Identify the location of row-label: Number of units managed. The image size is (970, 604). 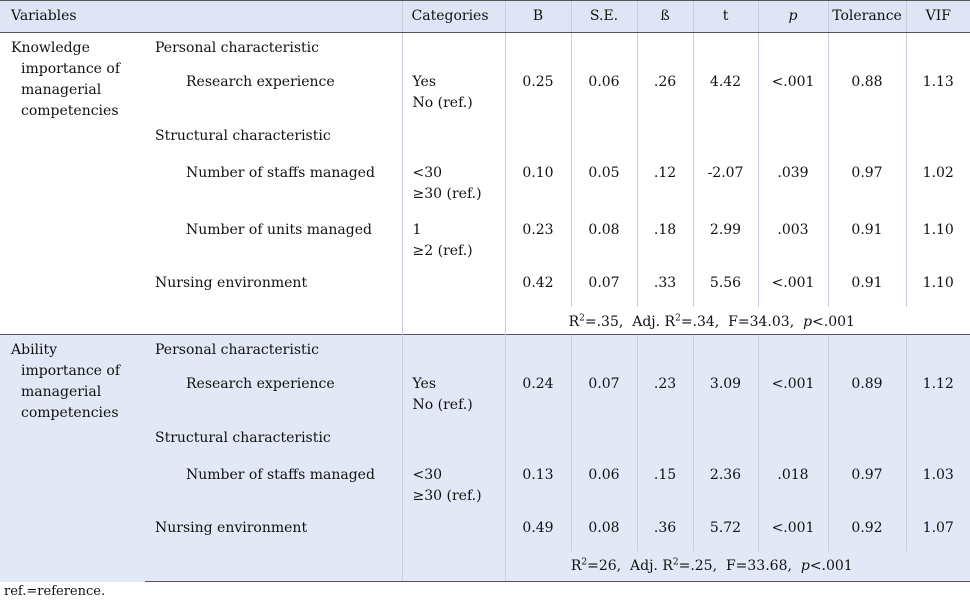
(274, 239).